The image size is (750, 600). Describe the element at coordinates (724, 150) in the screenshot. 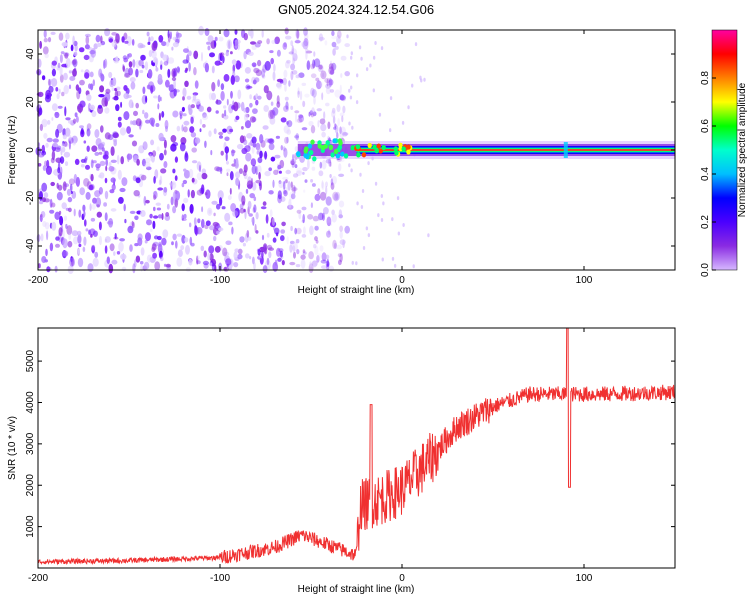

I see `colorbar-gradient` at that location.